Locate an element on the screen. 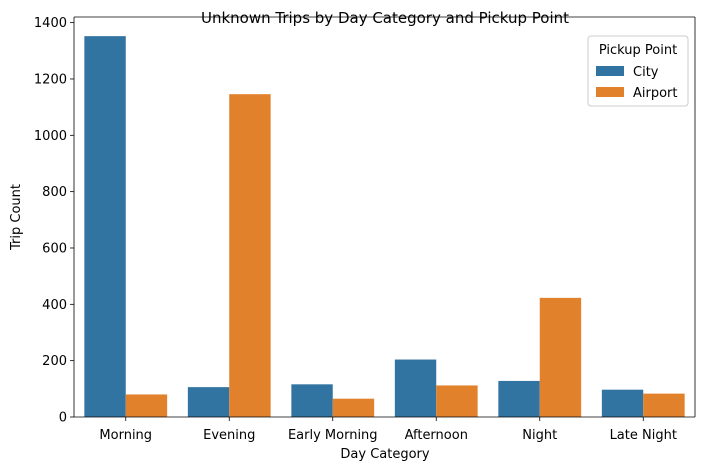  bar-city-early-morning is located at coordinates (312, 400).